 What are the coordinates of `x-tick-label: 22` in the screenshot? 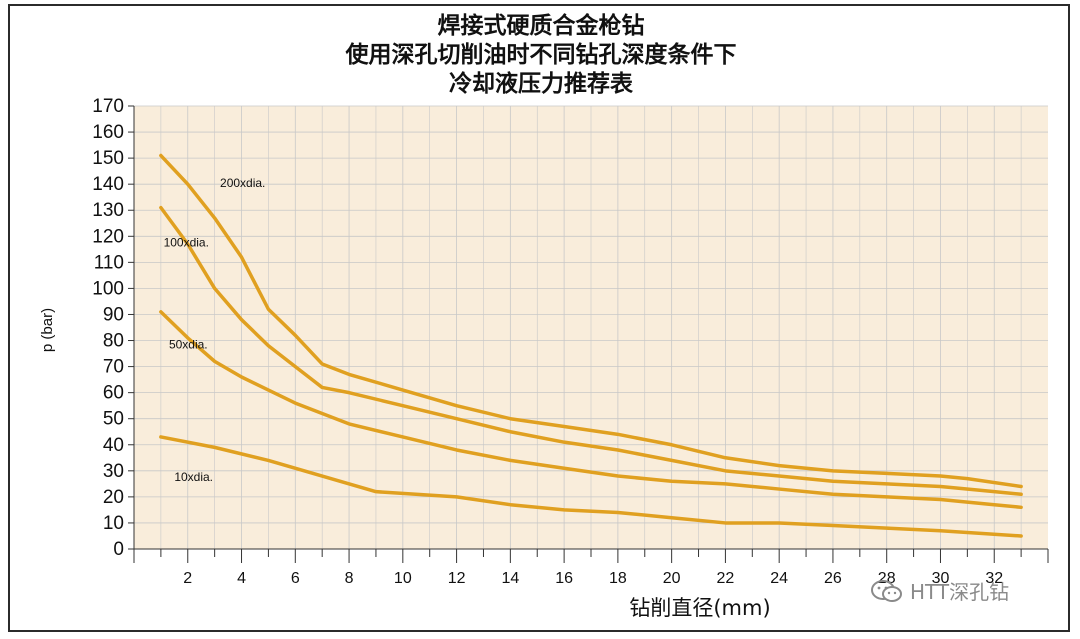 It's located at (726, 578).